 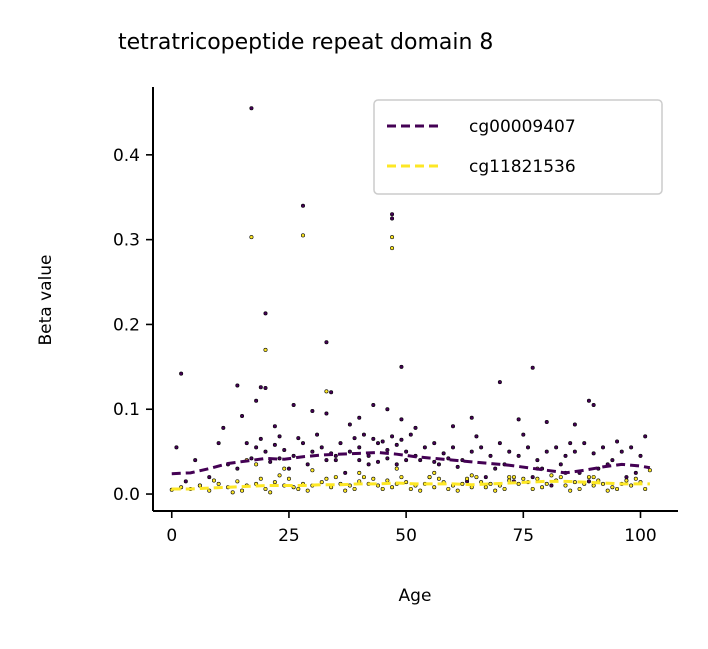 What do you see at coordinates (411, 463) in the screenshot?
I see `trend-line-cg00009407` at bounding box center [411, 463].